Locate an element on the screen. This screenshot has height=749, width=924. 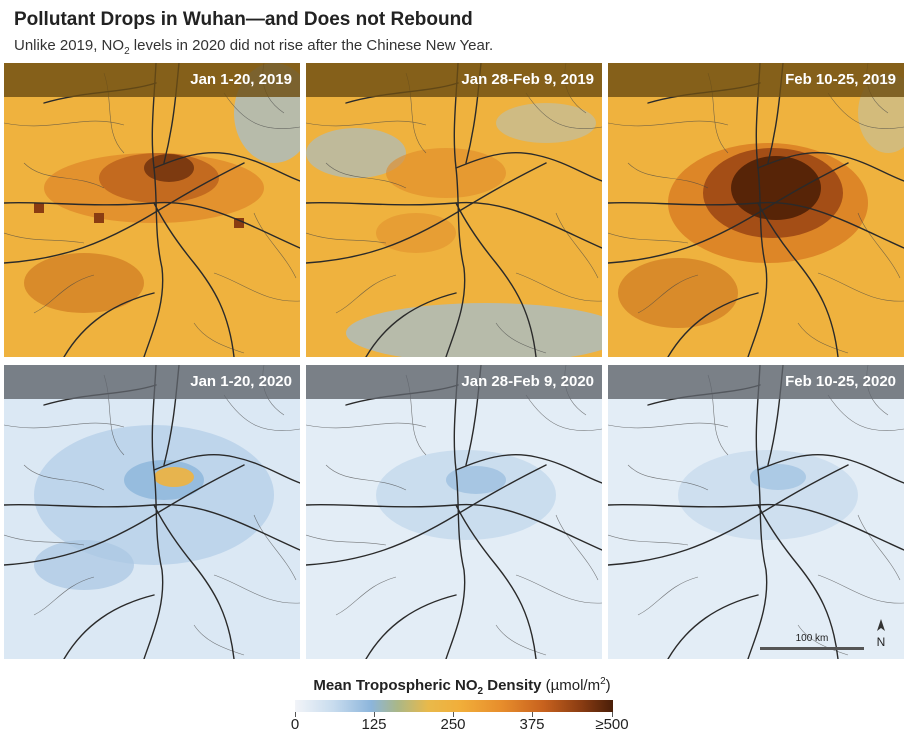
map-panel-1: Jan 1-20, 2019 is located at coordinates (152, 210).